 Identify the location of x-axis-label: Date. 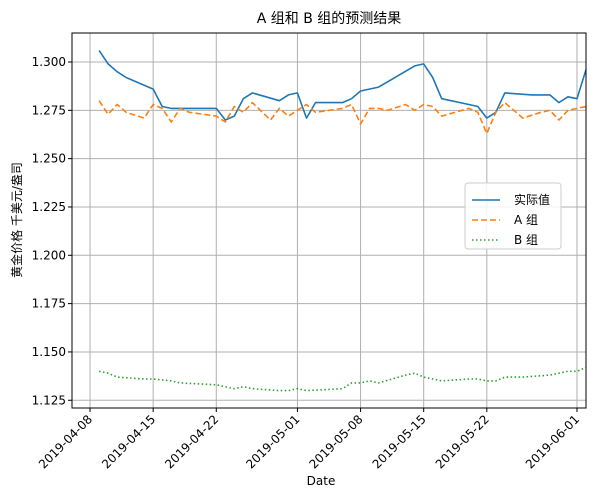
(321, 481).